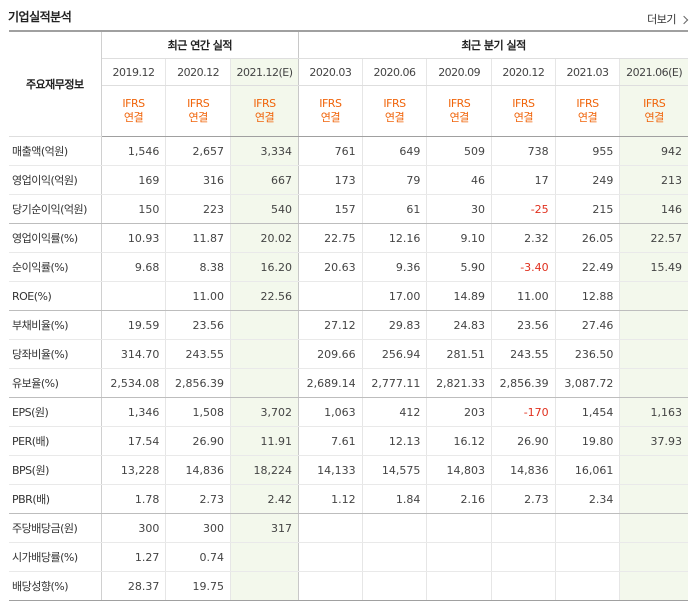  What do you see at coordinates (523, 470) in the screenshot?
I see `value-cell: 14,836` at bounding box center [523, 470].